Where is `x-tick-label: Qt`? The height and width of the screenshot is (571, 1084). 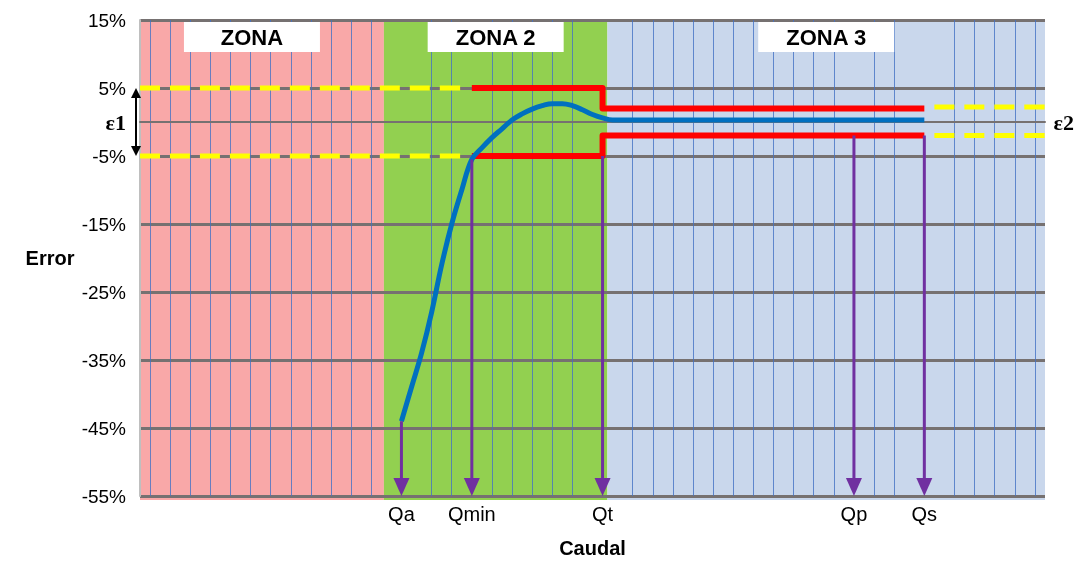 x-tick-label: Qt is located at coordinates (602, 514).